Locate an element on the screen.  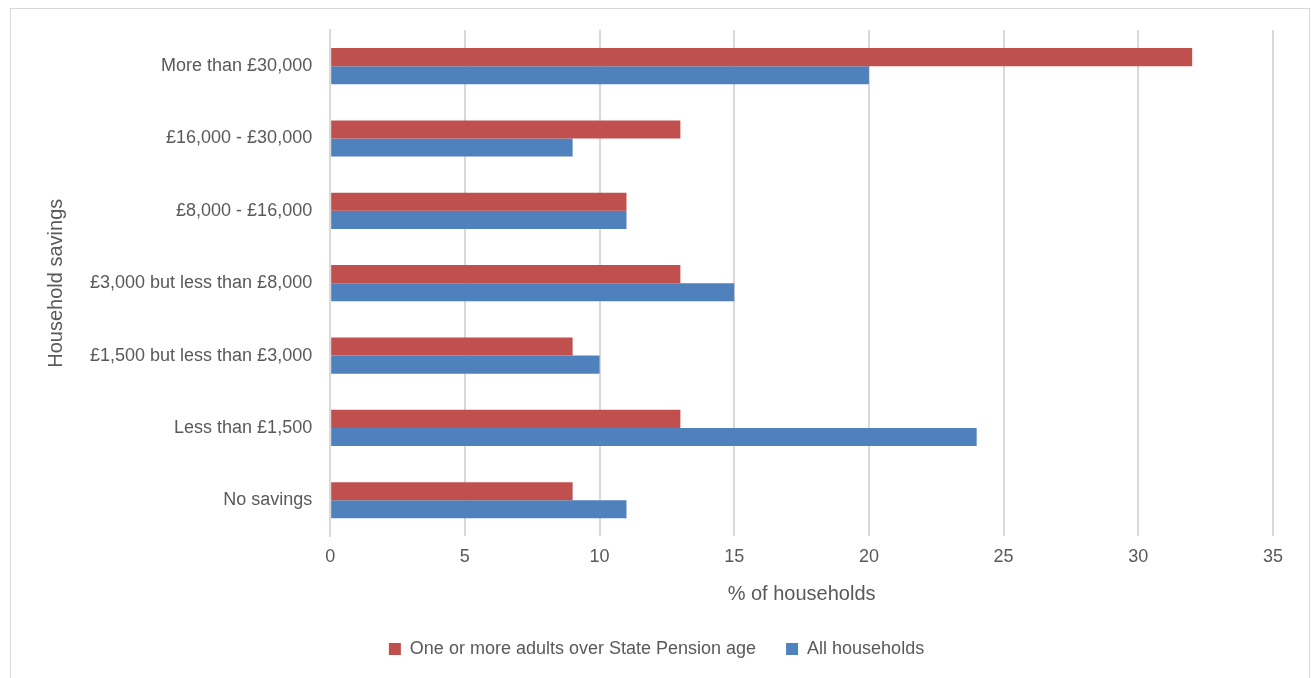
x-tick-label: 20 is located at coordinates (868, 556).